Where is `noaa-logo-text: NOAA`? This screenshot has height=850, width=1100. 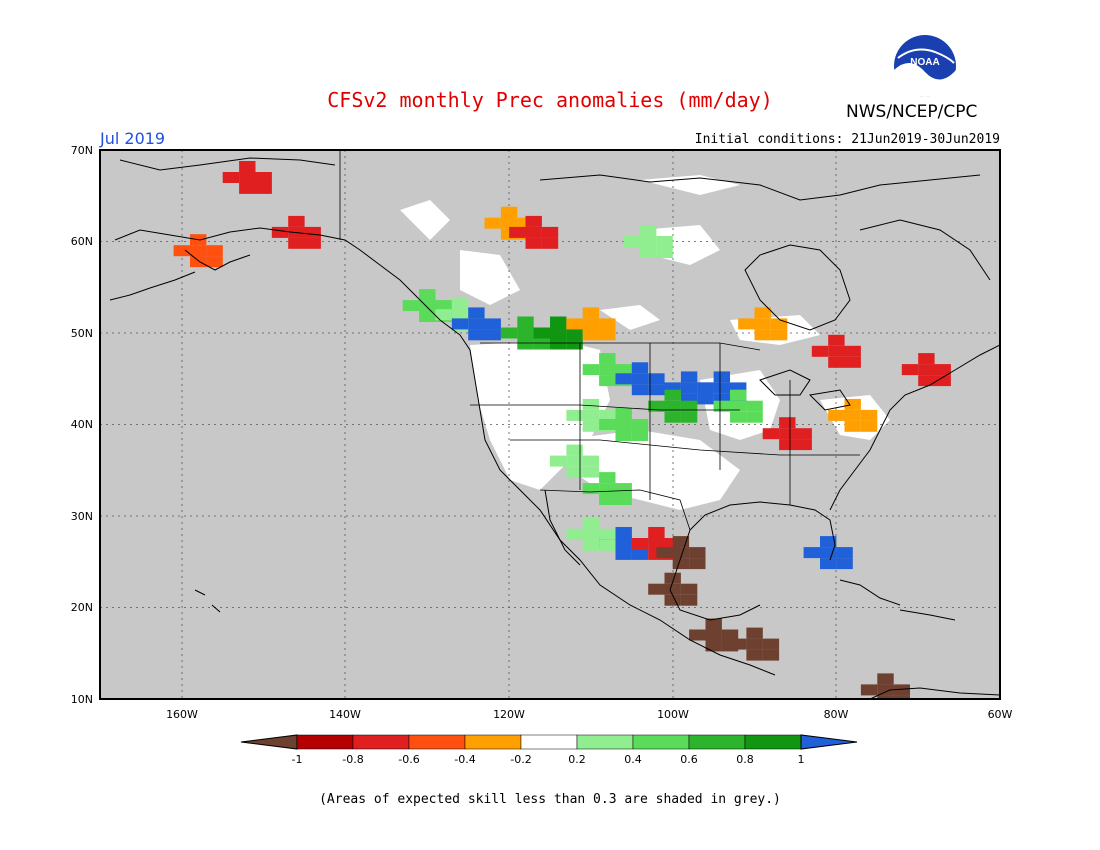 noaa-logo-text: NOAA is located at coordinates (924, 62).